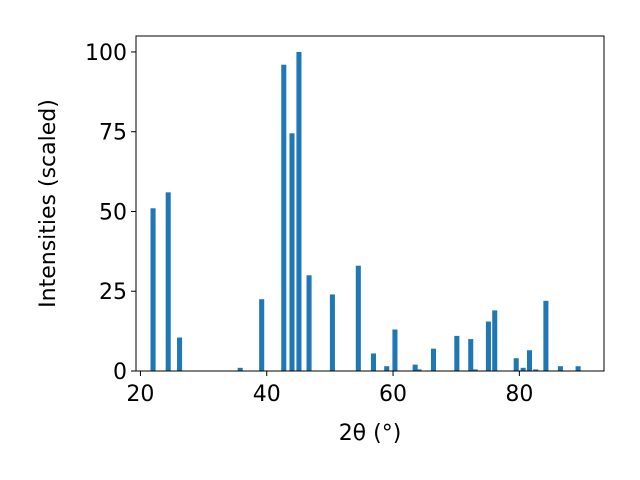 The height and width of the screenshot is (480, 640). Describe the element at coordinates (113, 292) in the screenshot. I see `y-tick-label: 25` at that location.